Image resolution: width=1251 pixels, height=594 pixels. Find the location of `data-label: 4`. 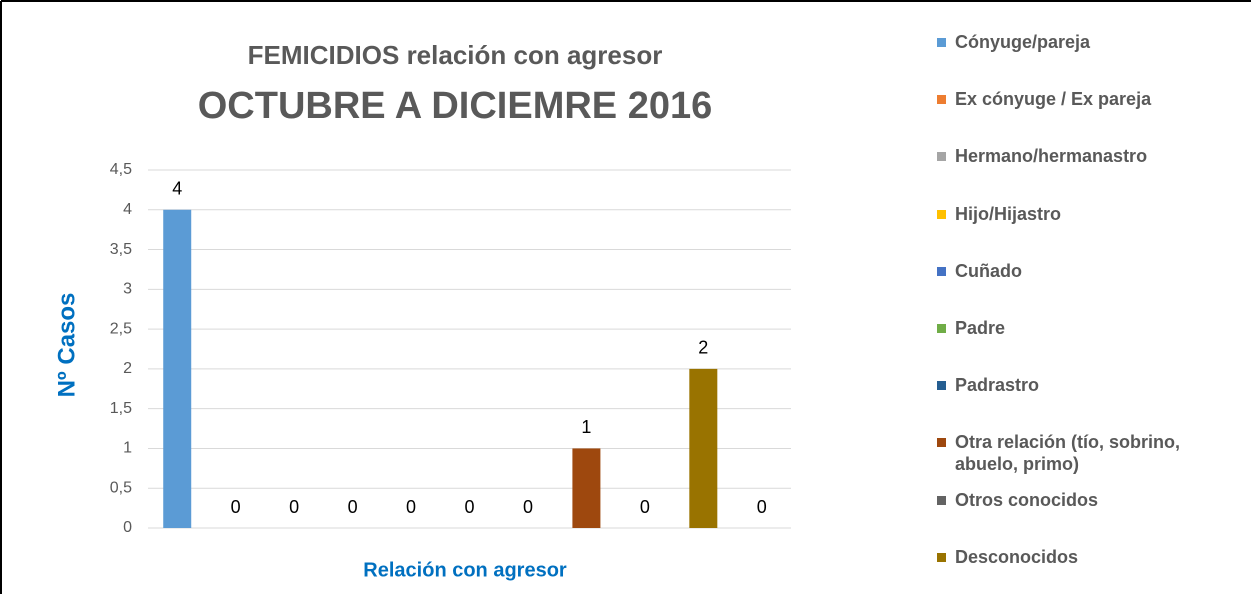

data-label: 4 is located at coordinates (177, 189).